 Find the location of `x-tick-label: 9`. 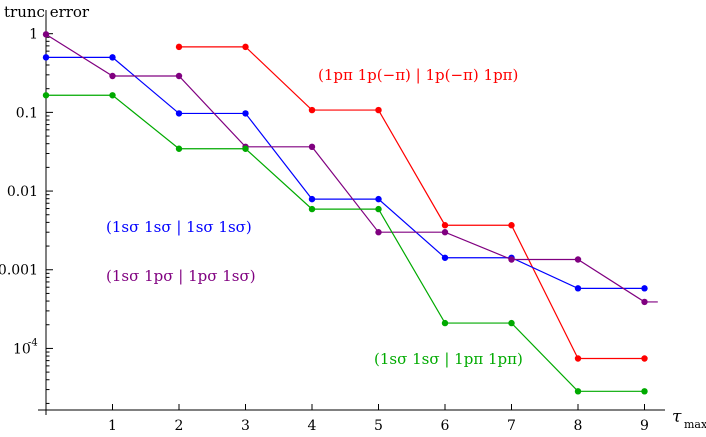

x-tick-label: 9 is located at coordinates (644, 426).